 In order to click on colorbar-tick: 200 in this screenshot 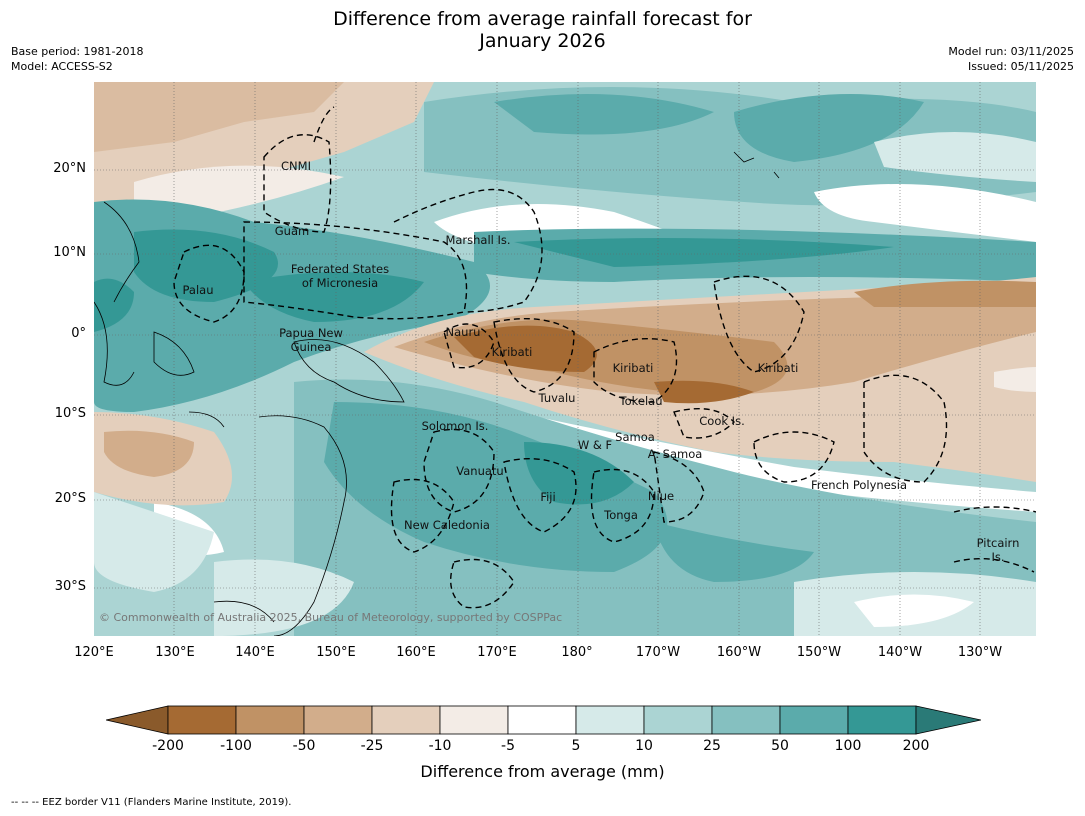, I will do `click(916, 746)`.